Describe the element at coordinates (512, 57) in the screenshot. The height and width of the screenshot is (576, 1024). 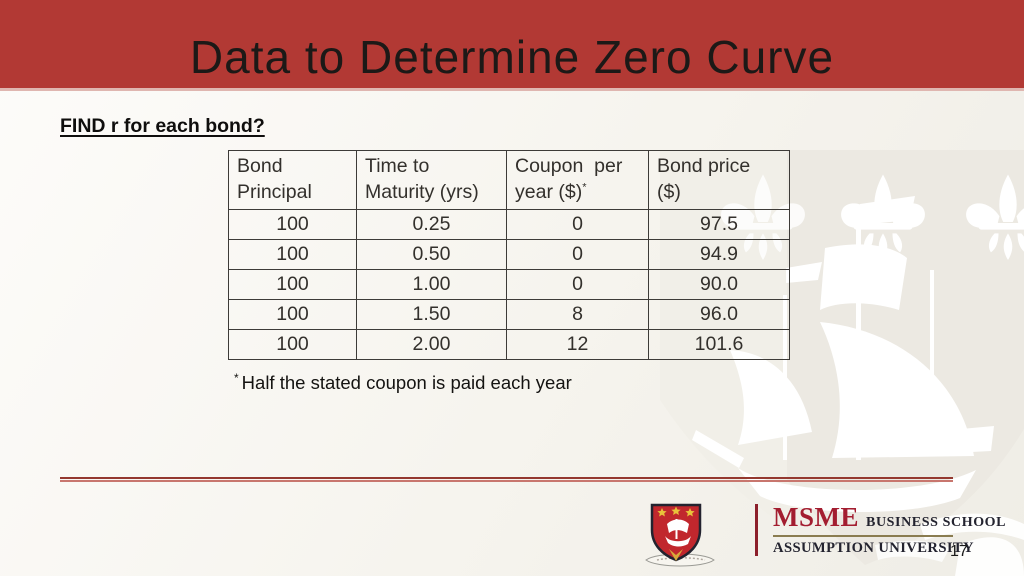
I see `slide-title: Data to Determine Zero Curve` at that location.